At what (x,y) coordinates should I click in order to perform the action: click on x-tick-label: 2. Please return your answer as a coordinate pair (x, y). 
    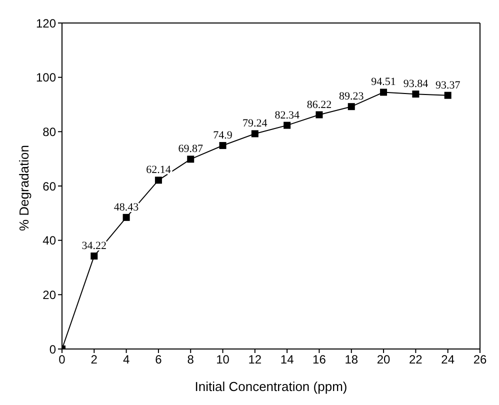
    Looking at the image, I should click on (94, 359).